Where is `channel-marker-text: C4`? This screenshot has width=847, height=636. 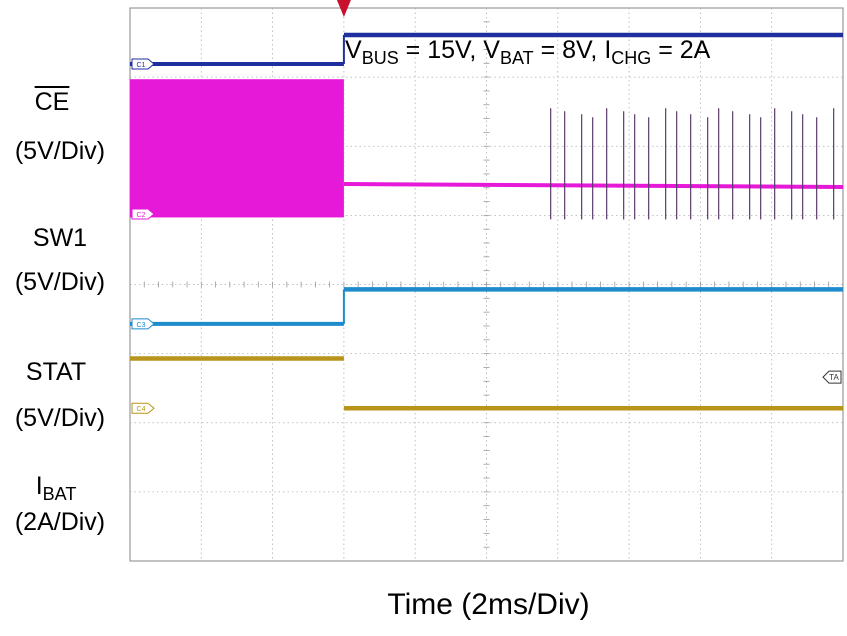 channel-marker-text: C4 is located at coordinates (141, 409).